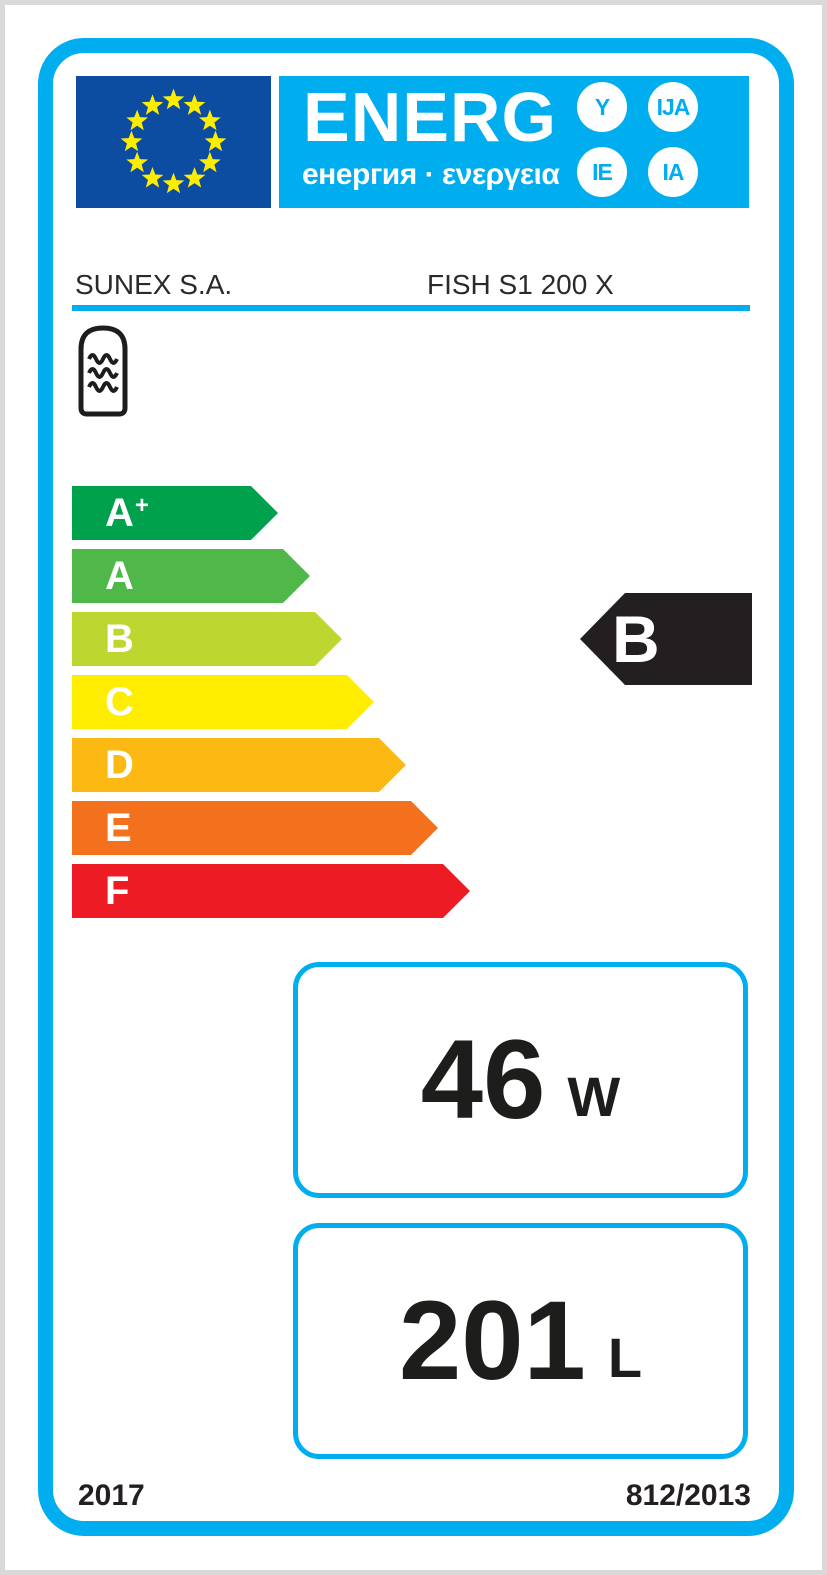  I want to click on eu-flag-icon, so click(173, 142).